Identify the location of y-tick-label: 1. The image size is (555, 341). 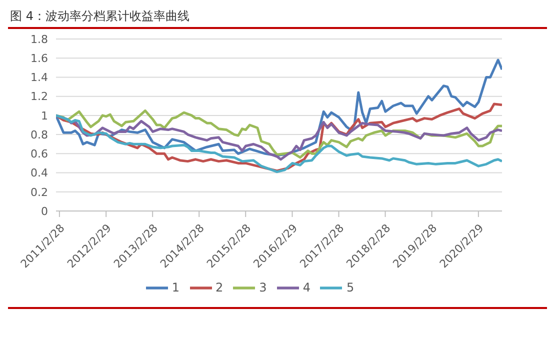
(44, 115).